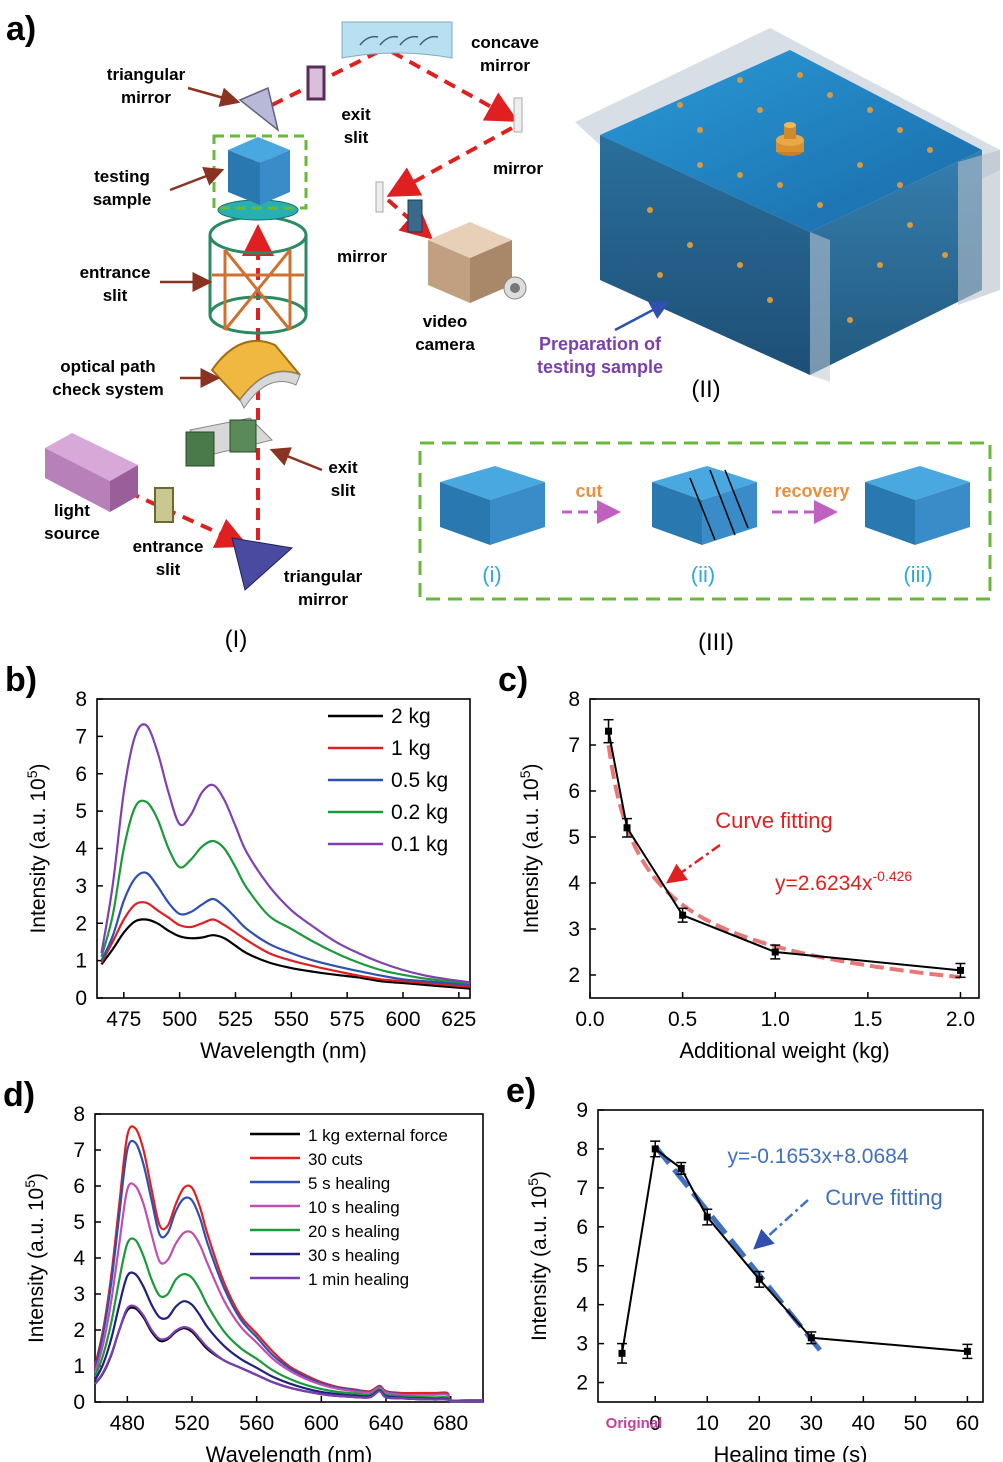 This screenshot has height=1462, width=1003. Describe the element at coordinates (582, 1110) in the screenshot. I see `y-tick-label: 9` at that location.